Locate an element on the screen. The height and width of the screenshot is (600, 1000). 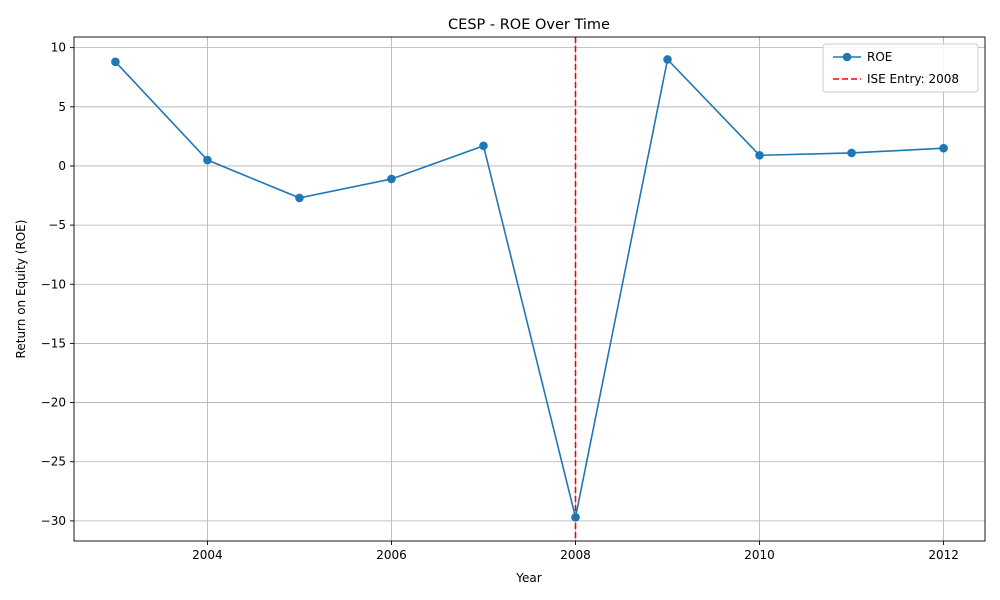
y-axis-label: Return on Equity (ROE) is located at coordinates (21, 289).